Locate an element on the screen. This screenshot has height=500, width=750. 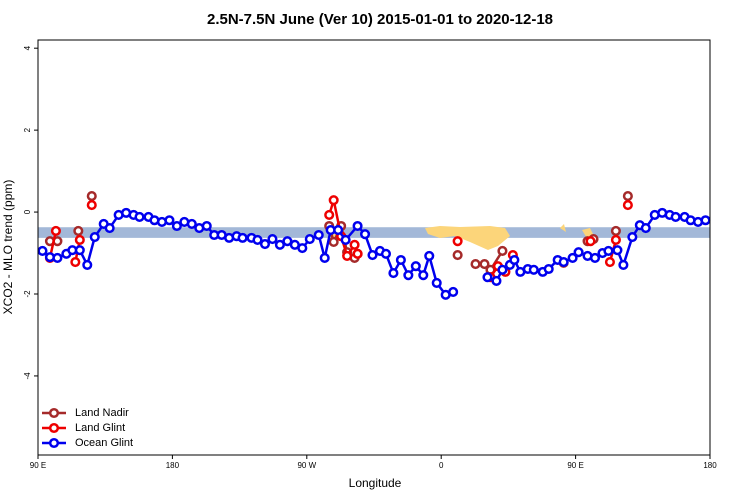
y-tick-label: 4 is located at coordinates (27, 47).